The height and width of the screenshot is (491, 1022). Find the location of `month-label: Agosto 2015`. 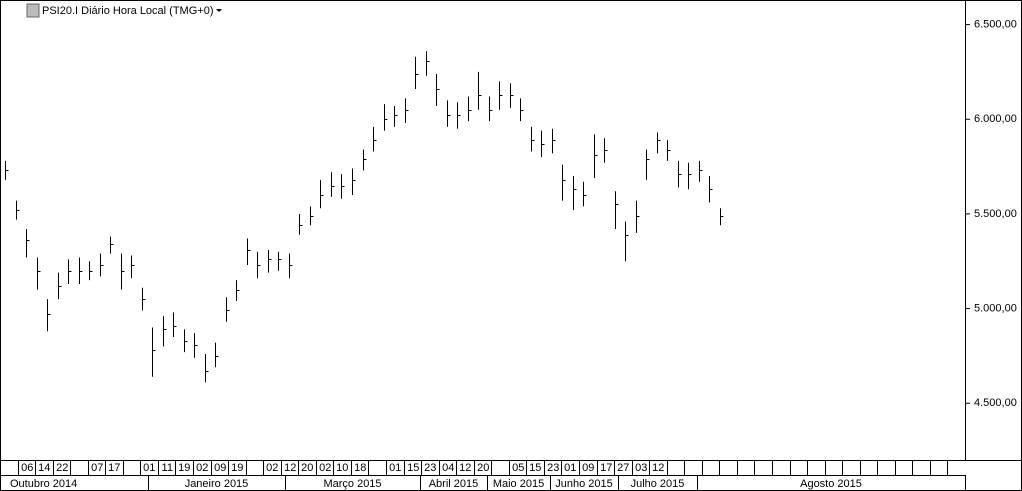

month-label: Agosto 2015 is located at coordinates (831, 484).